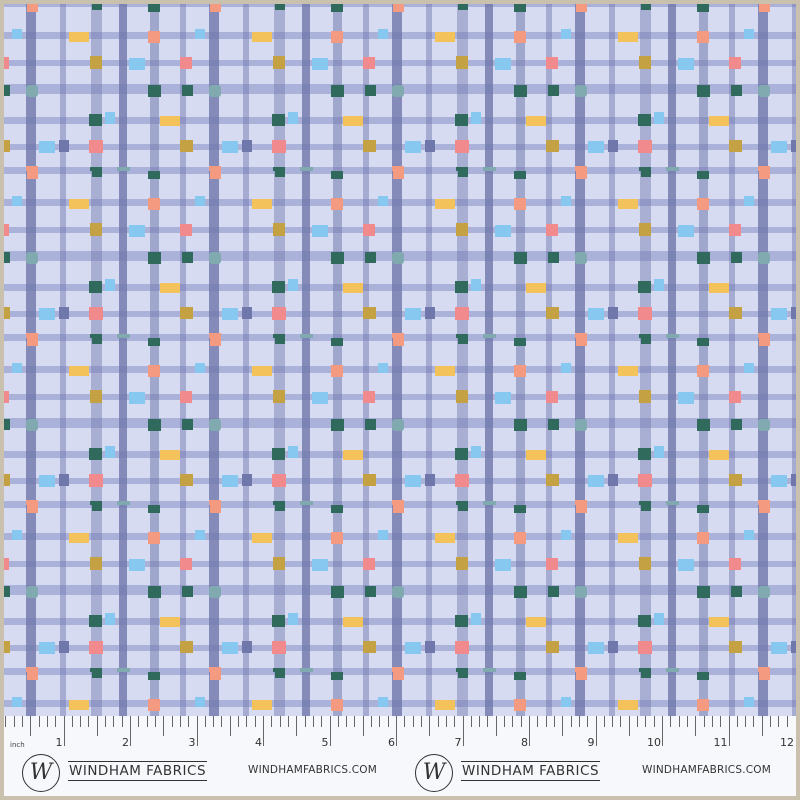 This screenshot has height=800, width=800. Describe the element at coordinates (524, 742) in the screenshot. I see `ruler-number: 8` at that location.